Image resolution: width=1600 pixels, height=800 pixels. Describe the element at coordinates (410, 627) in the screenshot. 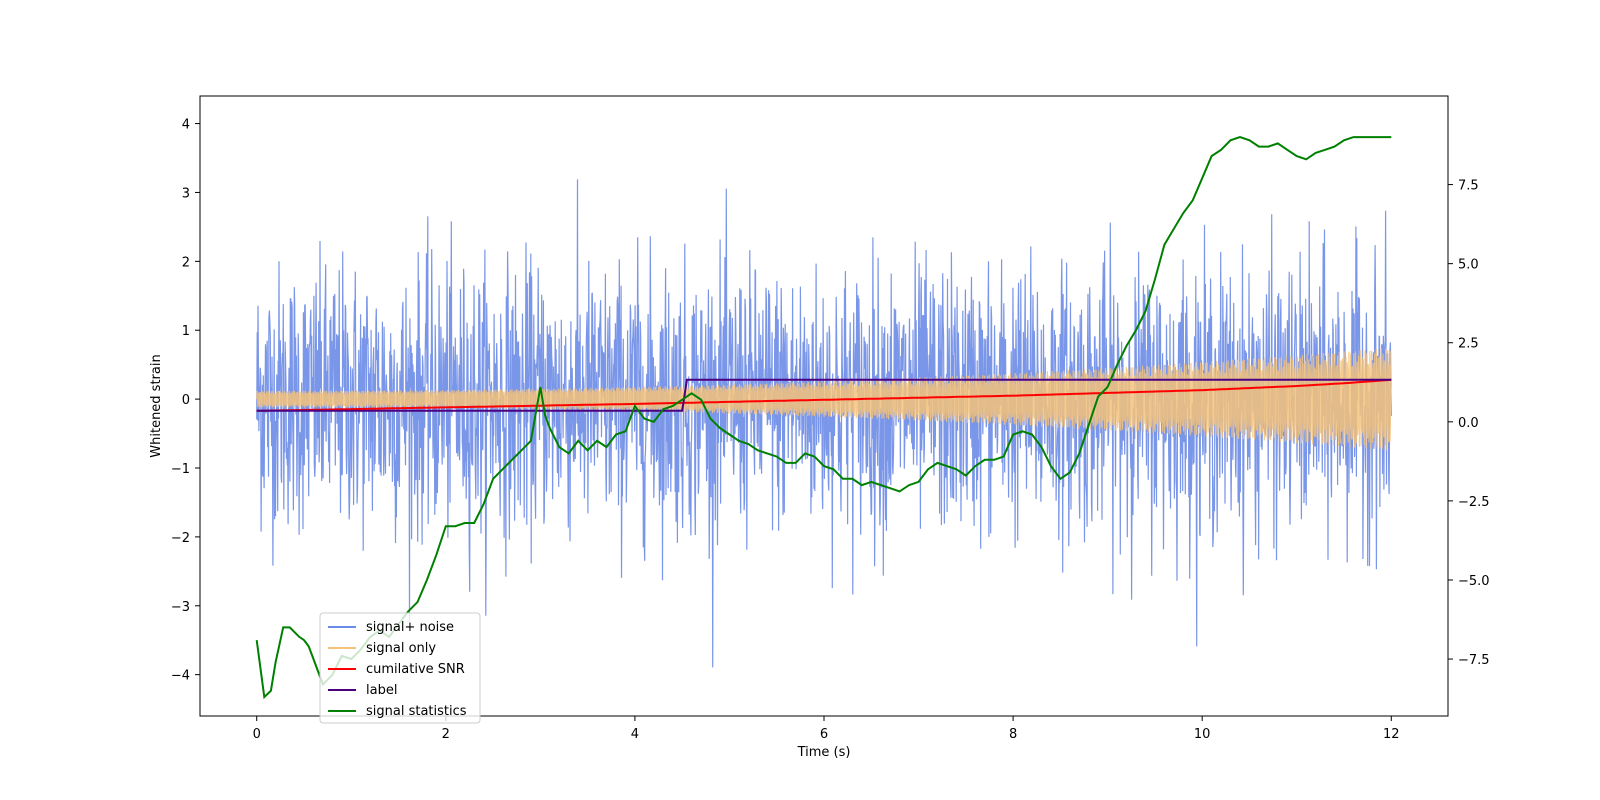

I see `legend-label-signal-noise: signal+ noise` at that location.